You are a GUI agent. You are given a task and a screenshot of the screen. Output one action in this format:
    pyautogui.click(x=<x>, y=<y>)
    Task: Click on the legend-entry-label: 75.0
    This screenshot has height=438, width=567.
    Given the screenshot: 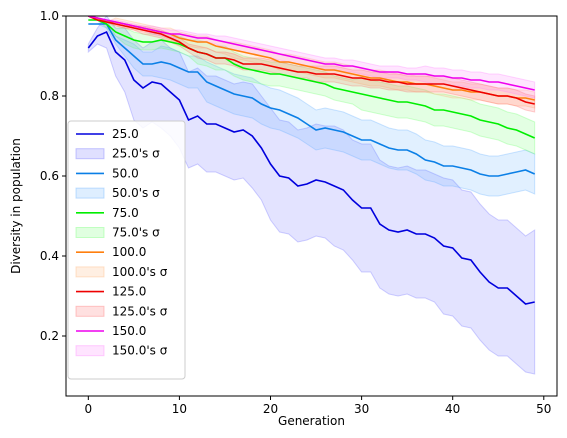 What is the action you would take?
    pyautogui.click(x=125, y=213)
    